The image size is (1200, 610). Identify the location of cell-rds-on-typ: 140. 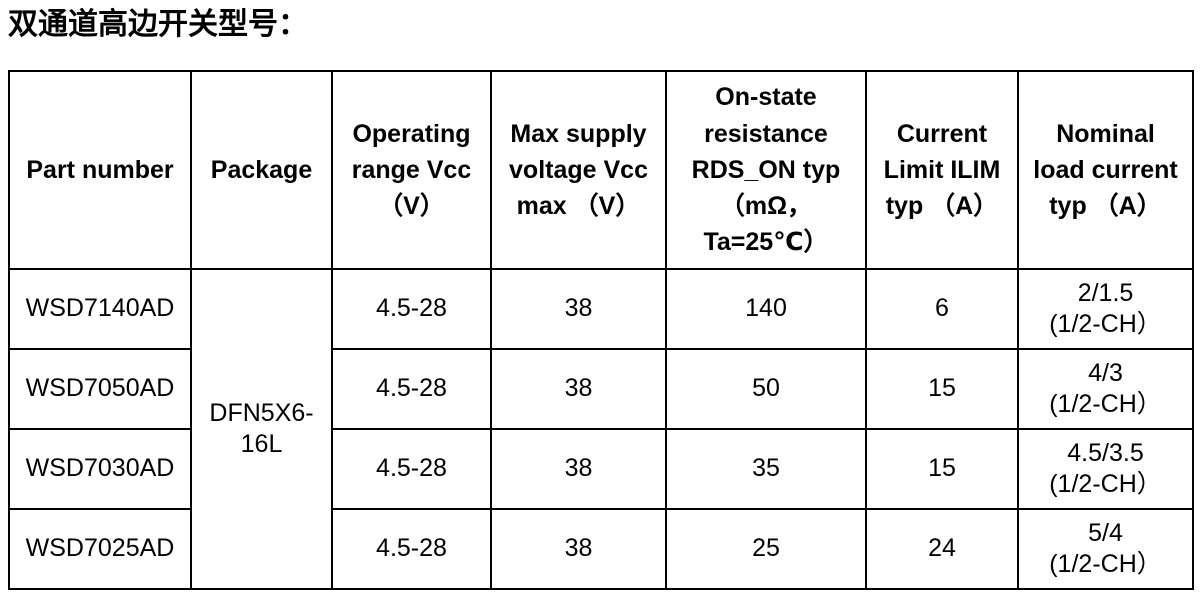
(766, 309).